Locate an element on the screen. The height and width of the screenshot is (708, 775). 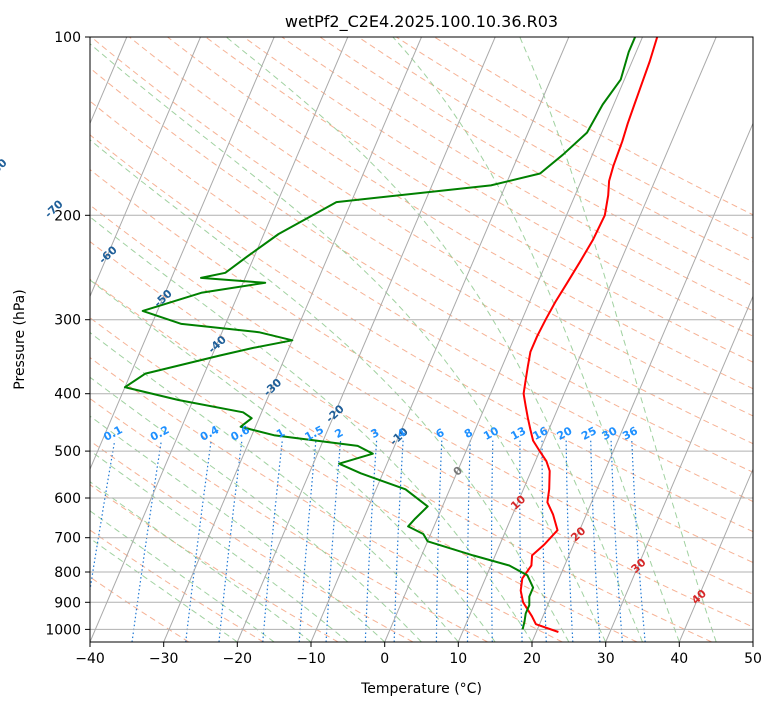
x-tick-label: 30 is located at coordinates (606, 659).